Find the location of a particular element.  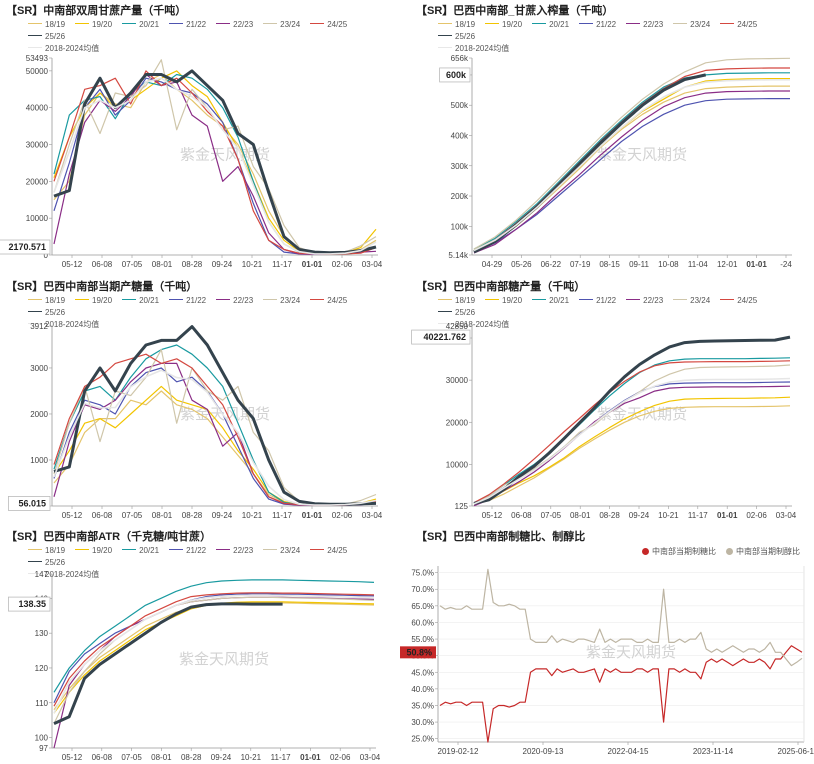

y-tick-label: 2000 is located at coordinates (39, 414).